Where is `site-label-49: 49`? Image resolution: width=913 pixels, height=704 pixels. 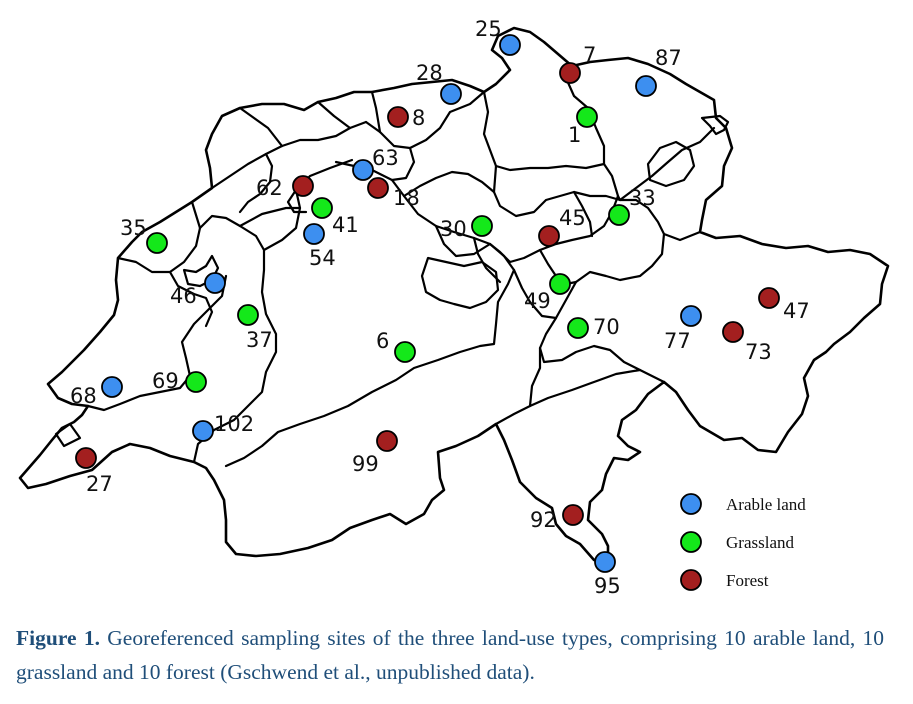 site-label-49: 49 is located at coordinates (537, 301).